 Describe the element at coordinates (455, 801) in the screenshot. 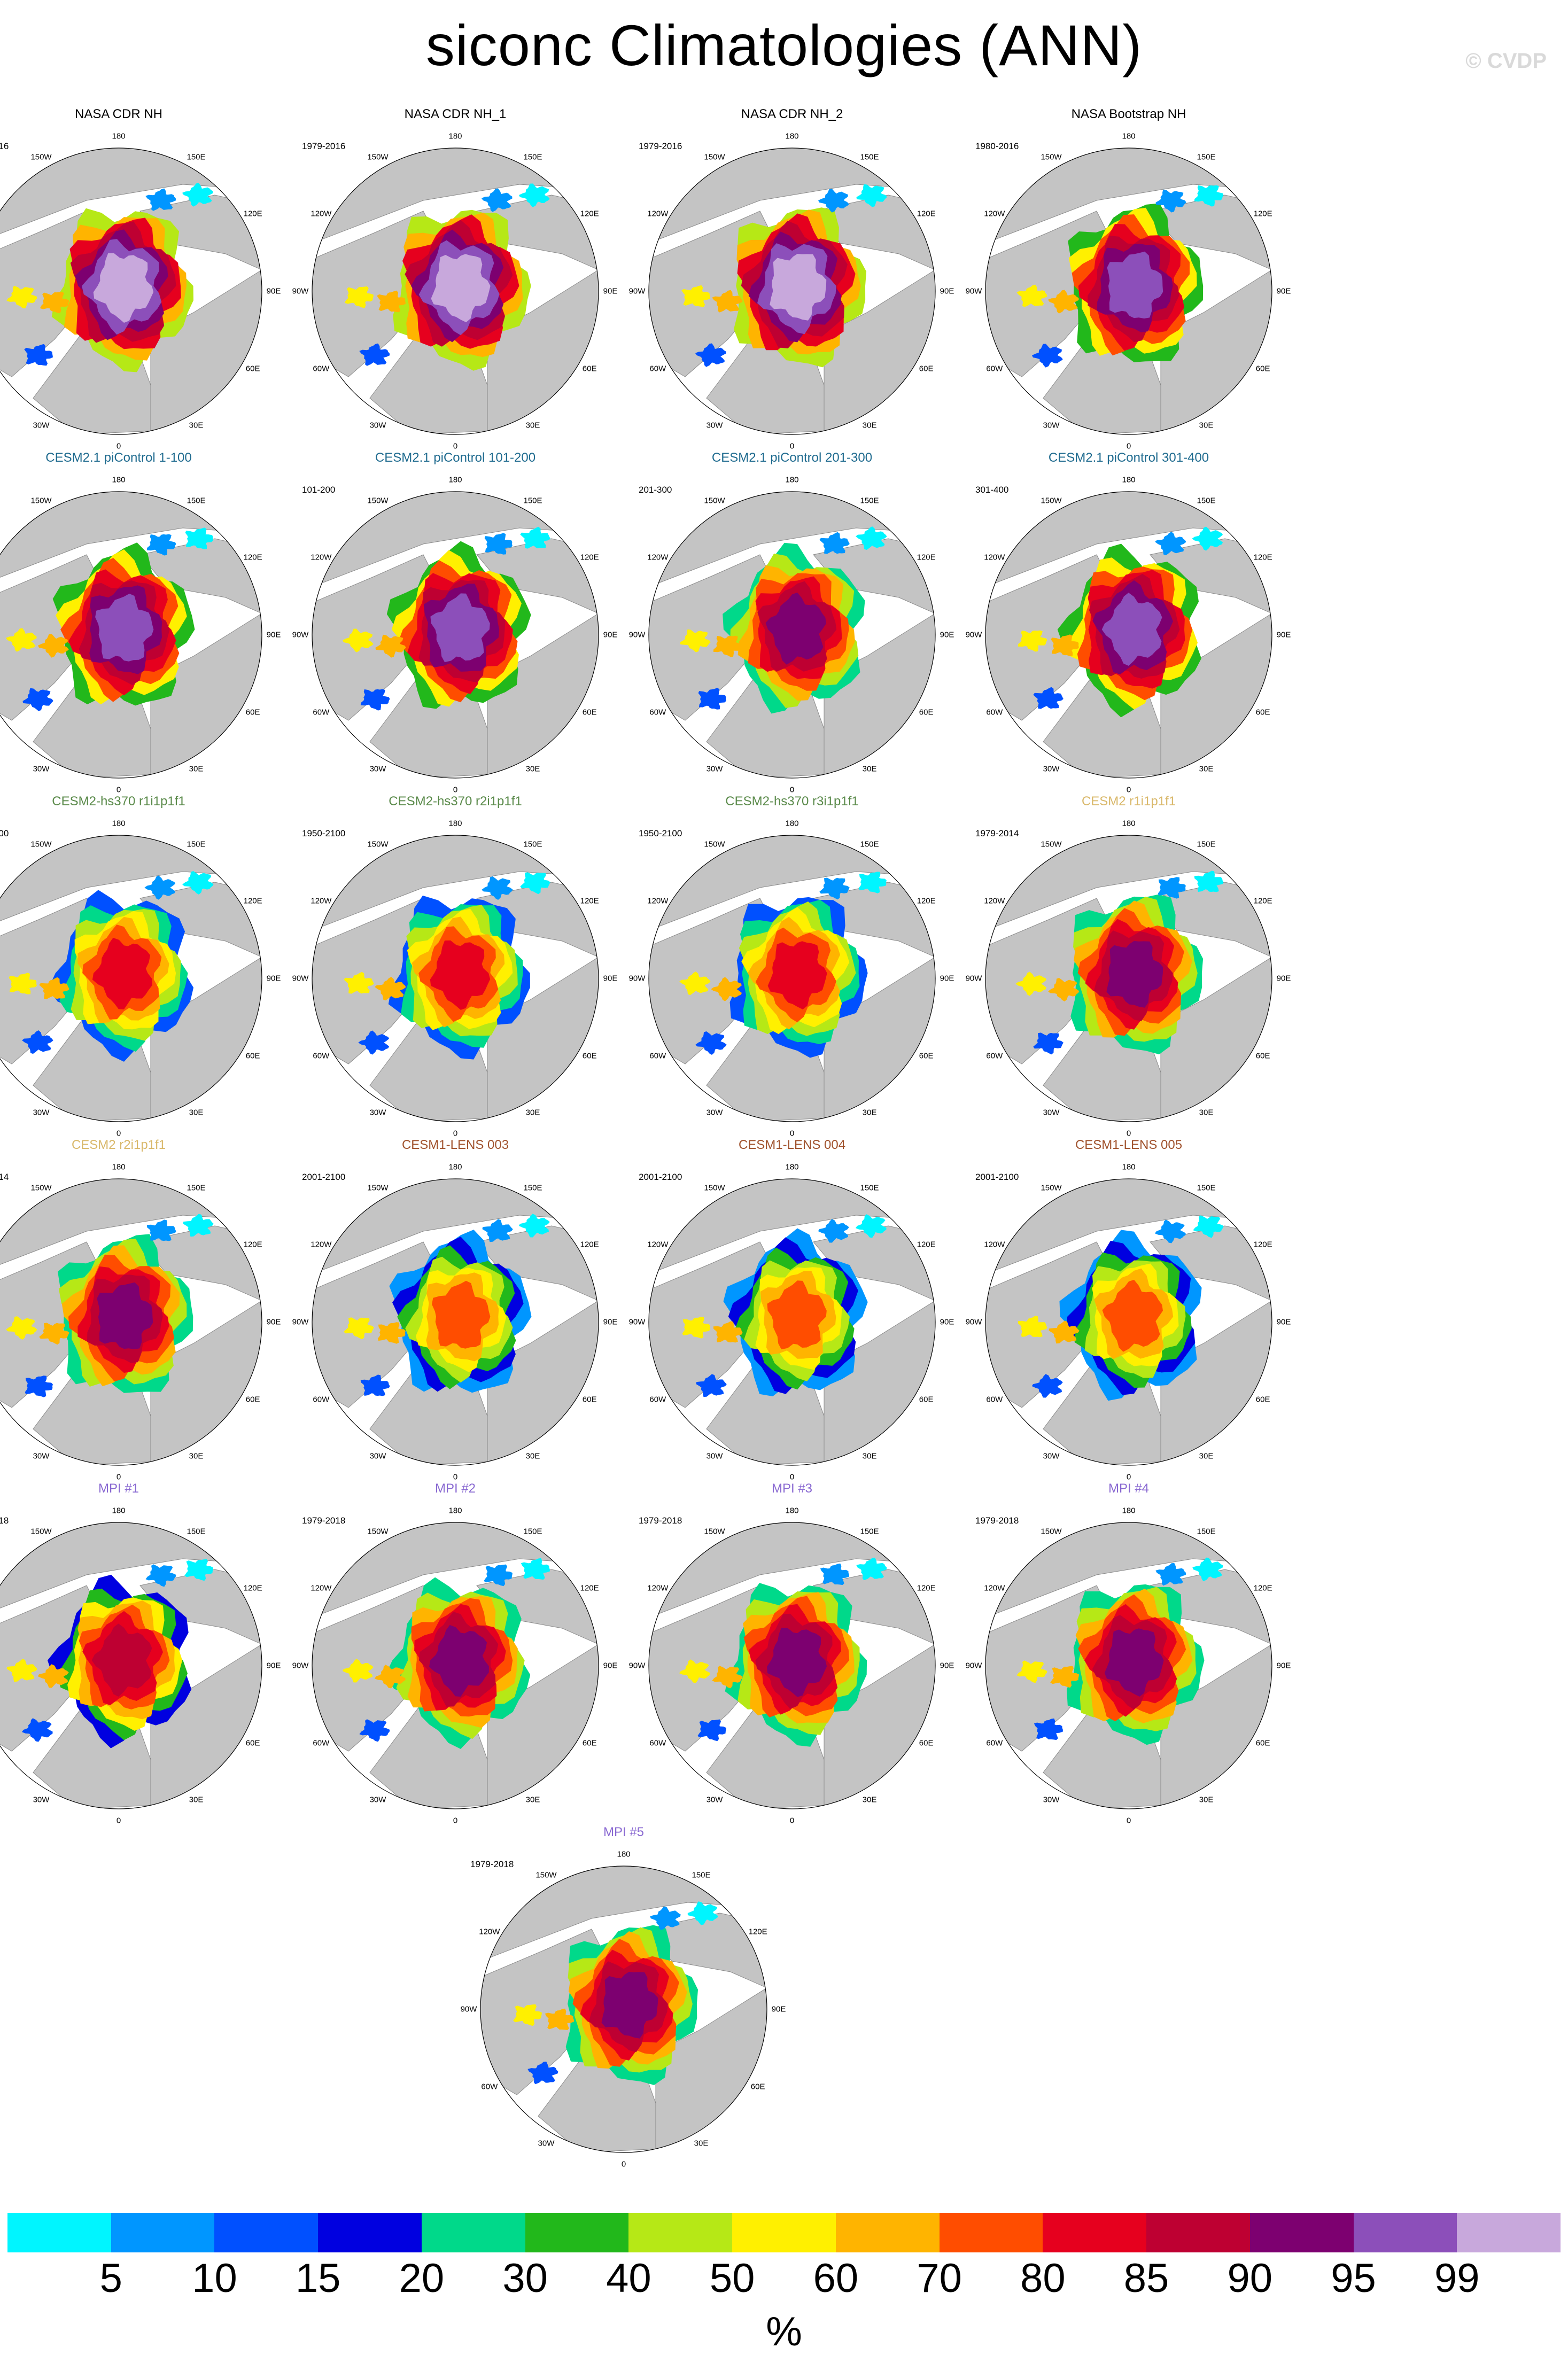

I see `panel-title: CESM2-hs370 r2i1p1f1` at that location.